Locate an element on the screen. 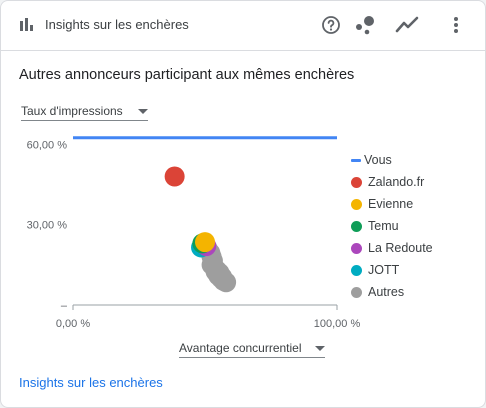  legend-item: Autres is located at coordinates (392, 292).